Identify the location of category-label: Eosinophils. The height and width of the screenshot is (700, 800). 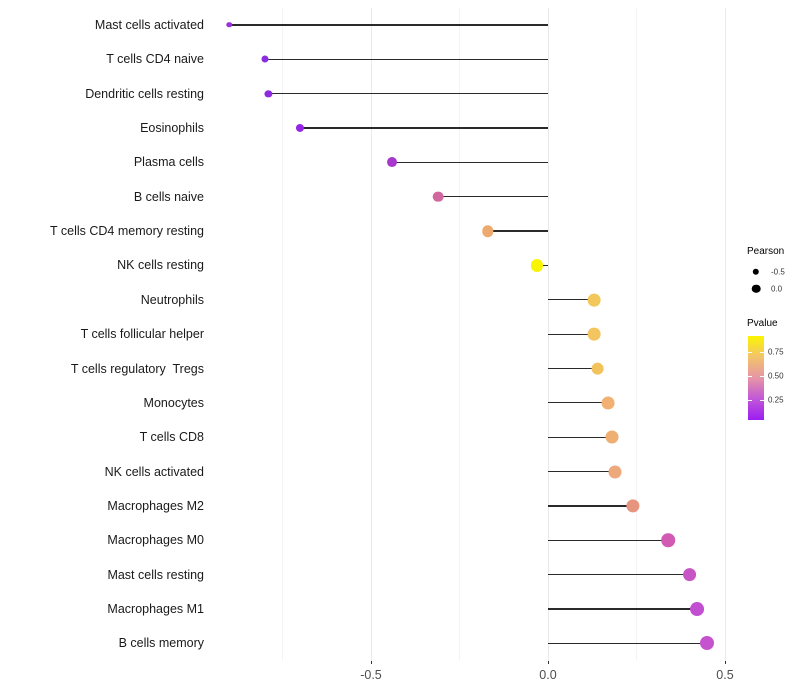
(172, 128).